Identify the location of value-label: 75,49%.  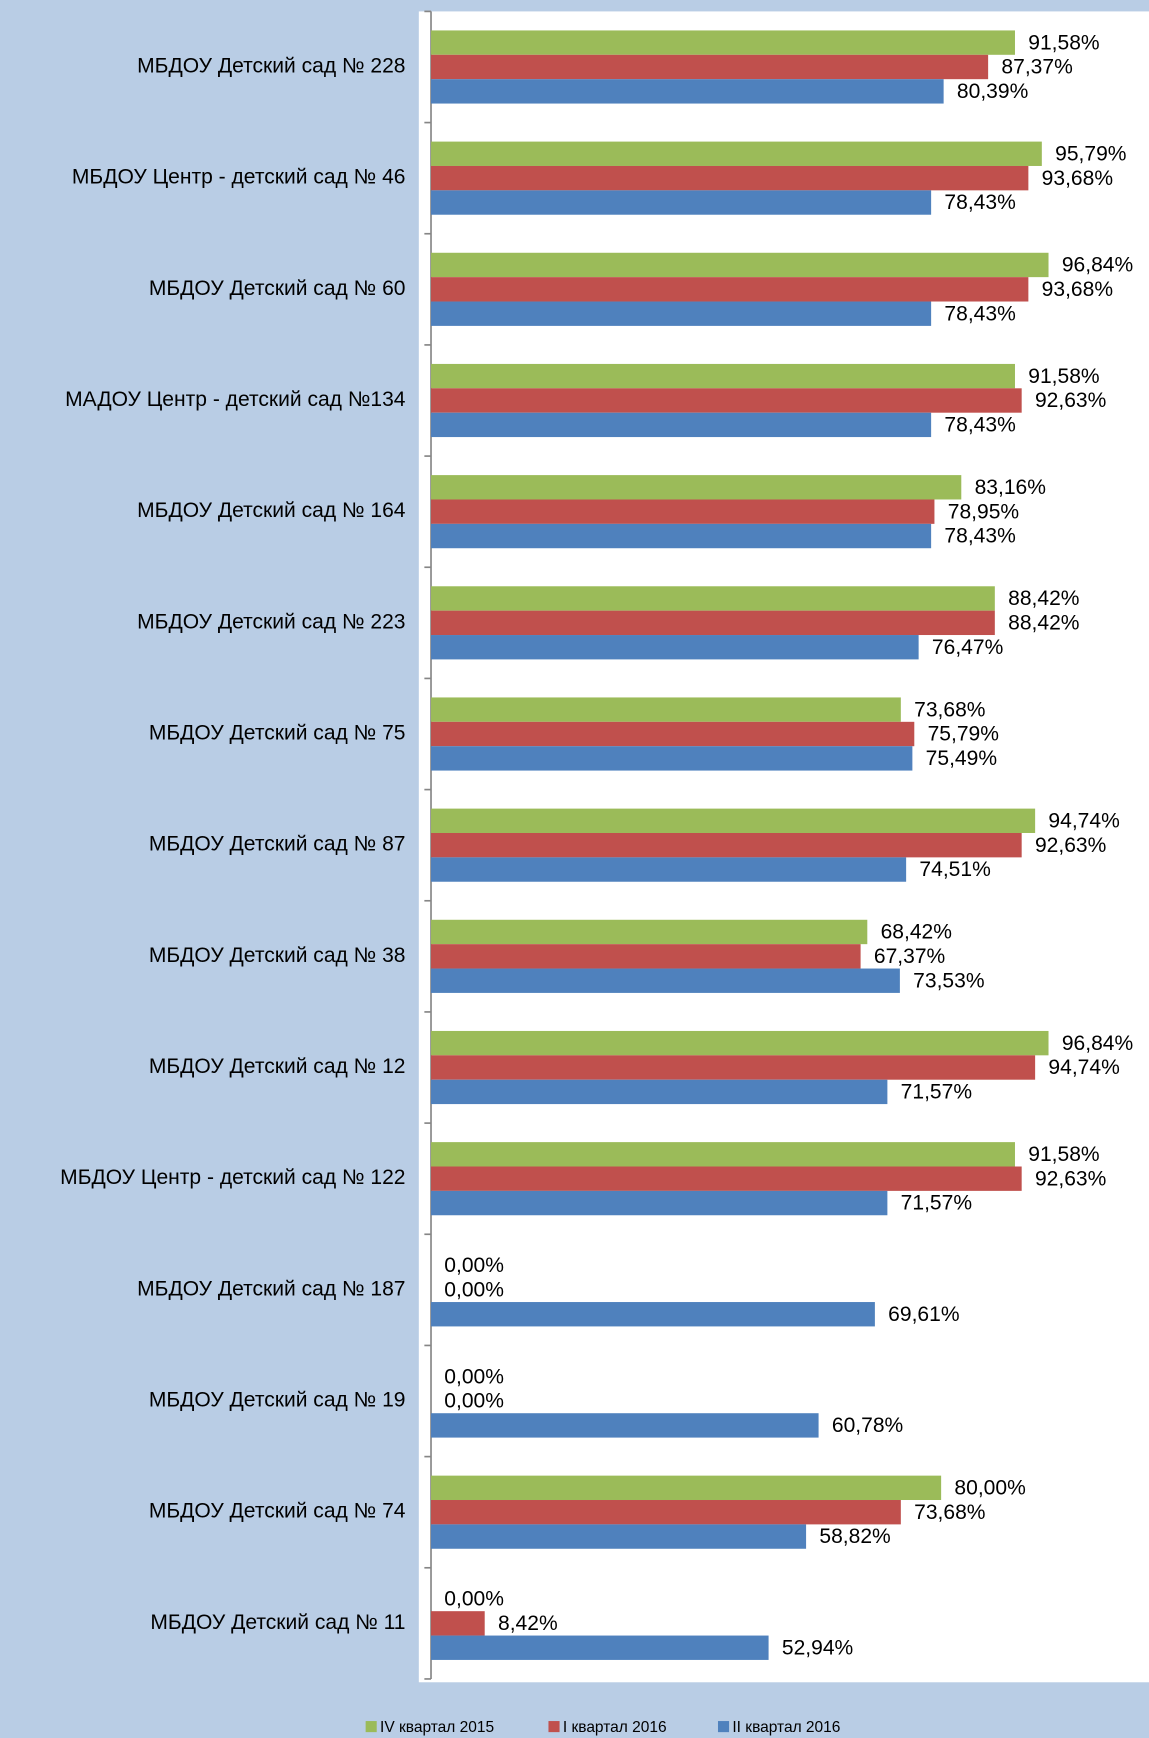
(961, 758).